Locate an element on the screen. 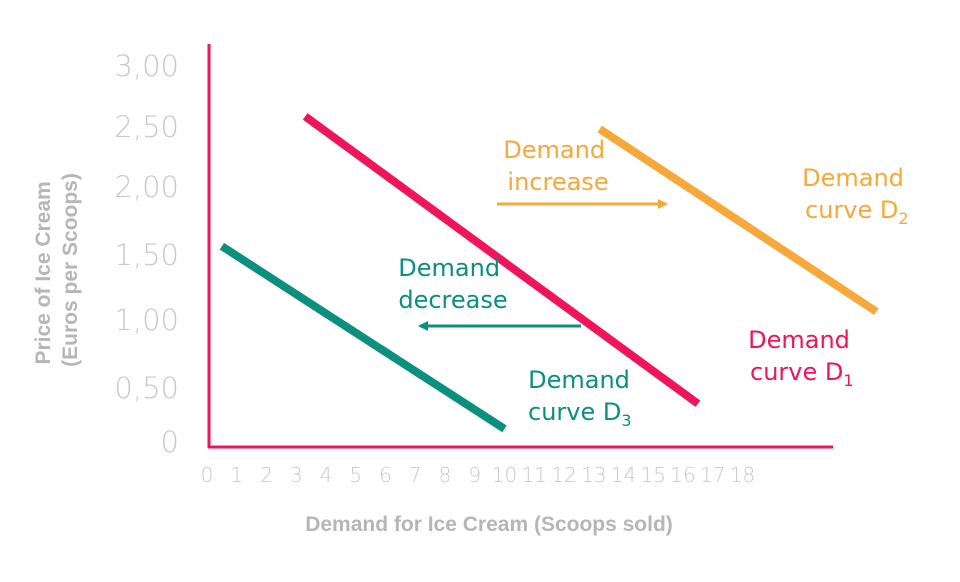 The width and height of the screenshot is (960, 582). y-tick-label: 2,50 is located at coordinates (146, 127).